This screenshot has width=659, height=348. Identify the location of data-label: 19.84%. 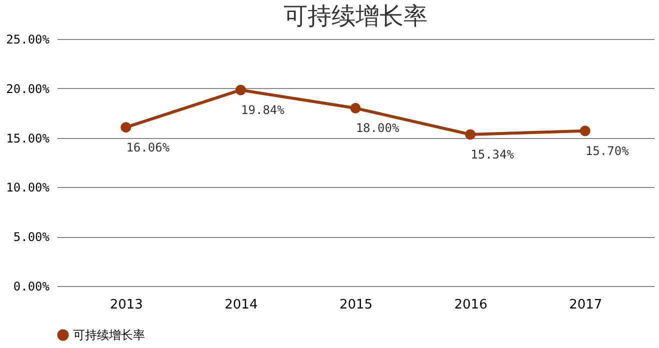
(263, 109).